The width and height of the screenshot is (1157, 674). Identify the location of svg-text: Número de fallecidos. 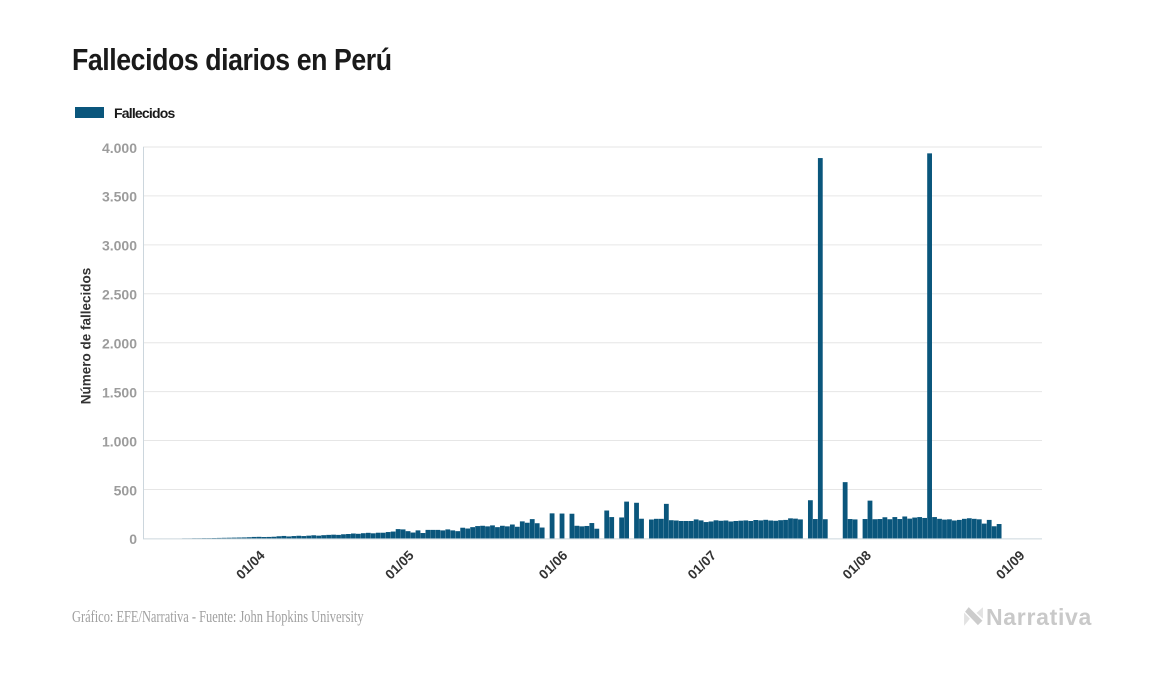
(86, 336).